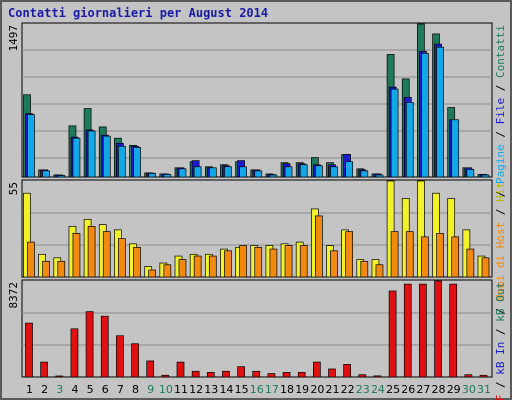 The height and width of the screenshot is (400, 512). What do you see at coordinates (302, 389) in the screenshot?
I see `x-axis-label: 19` at bounding box center [302, 389].